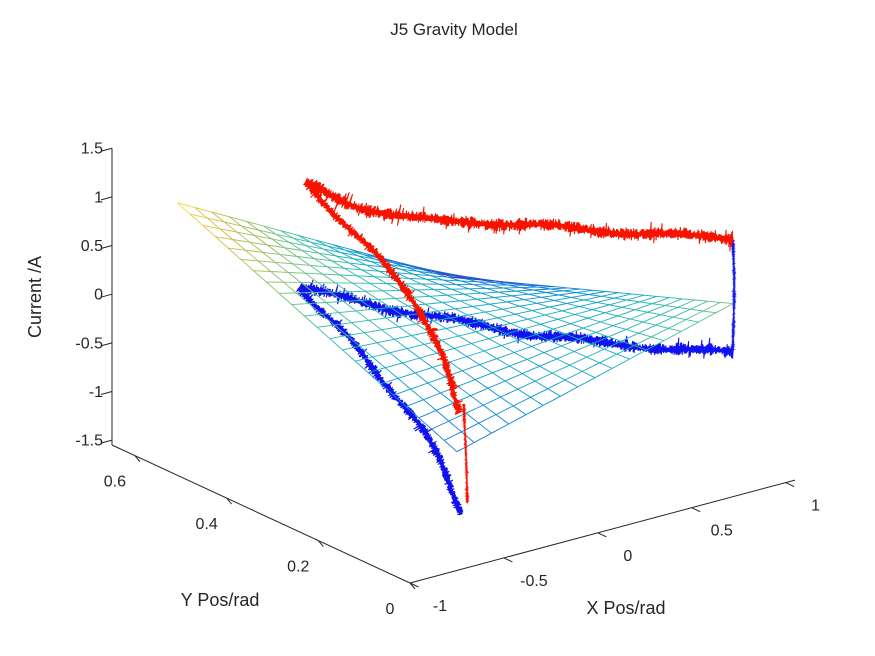 The width and height of the screenshot is (875, 656). What do you see at coordinates (261, 514) in the screenshot?
I see `y-axis-line` at bounding box center [261, 514].